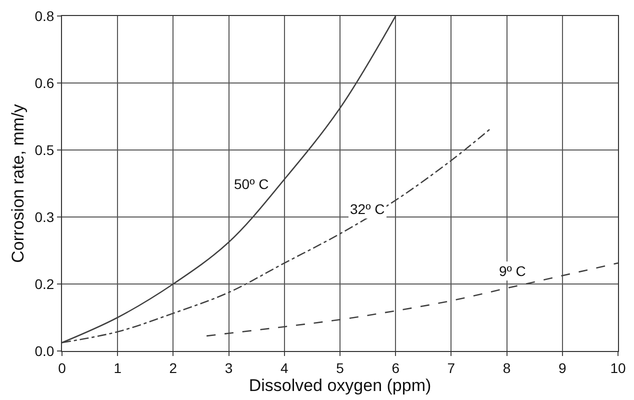  Describe the element at coordinates (412, 299) in the screenshot. I see `line-series` at that location.